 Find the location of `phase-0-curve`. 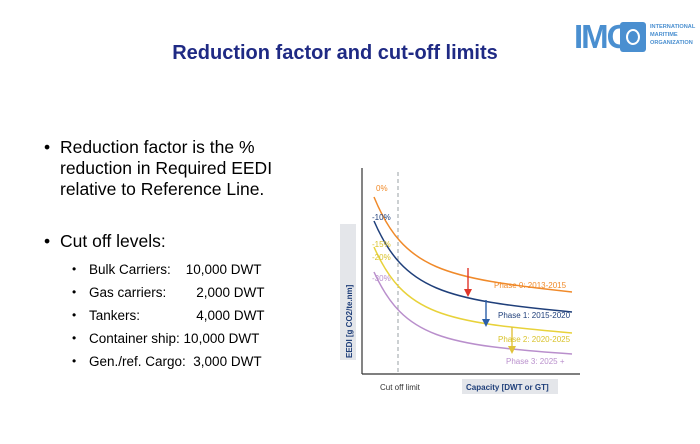

phase-0-curve is located at coordinates (473, 244).